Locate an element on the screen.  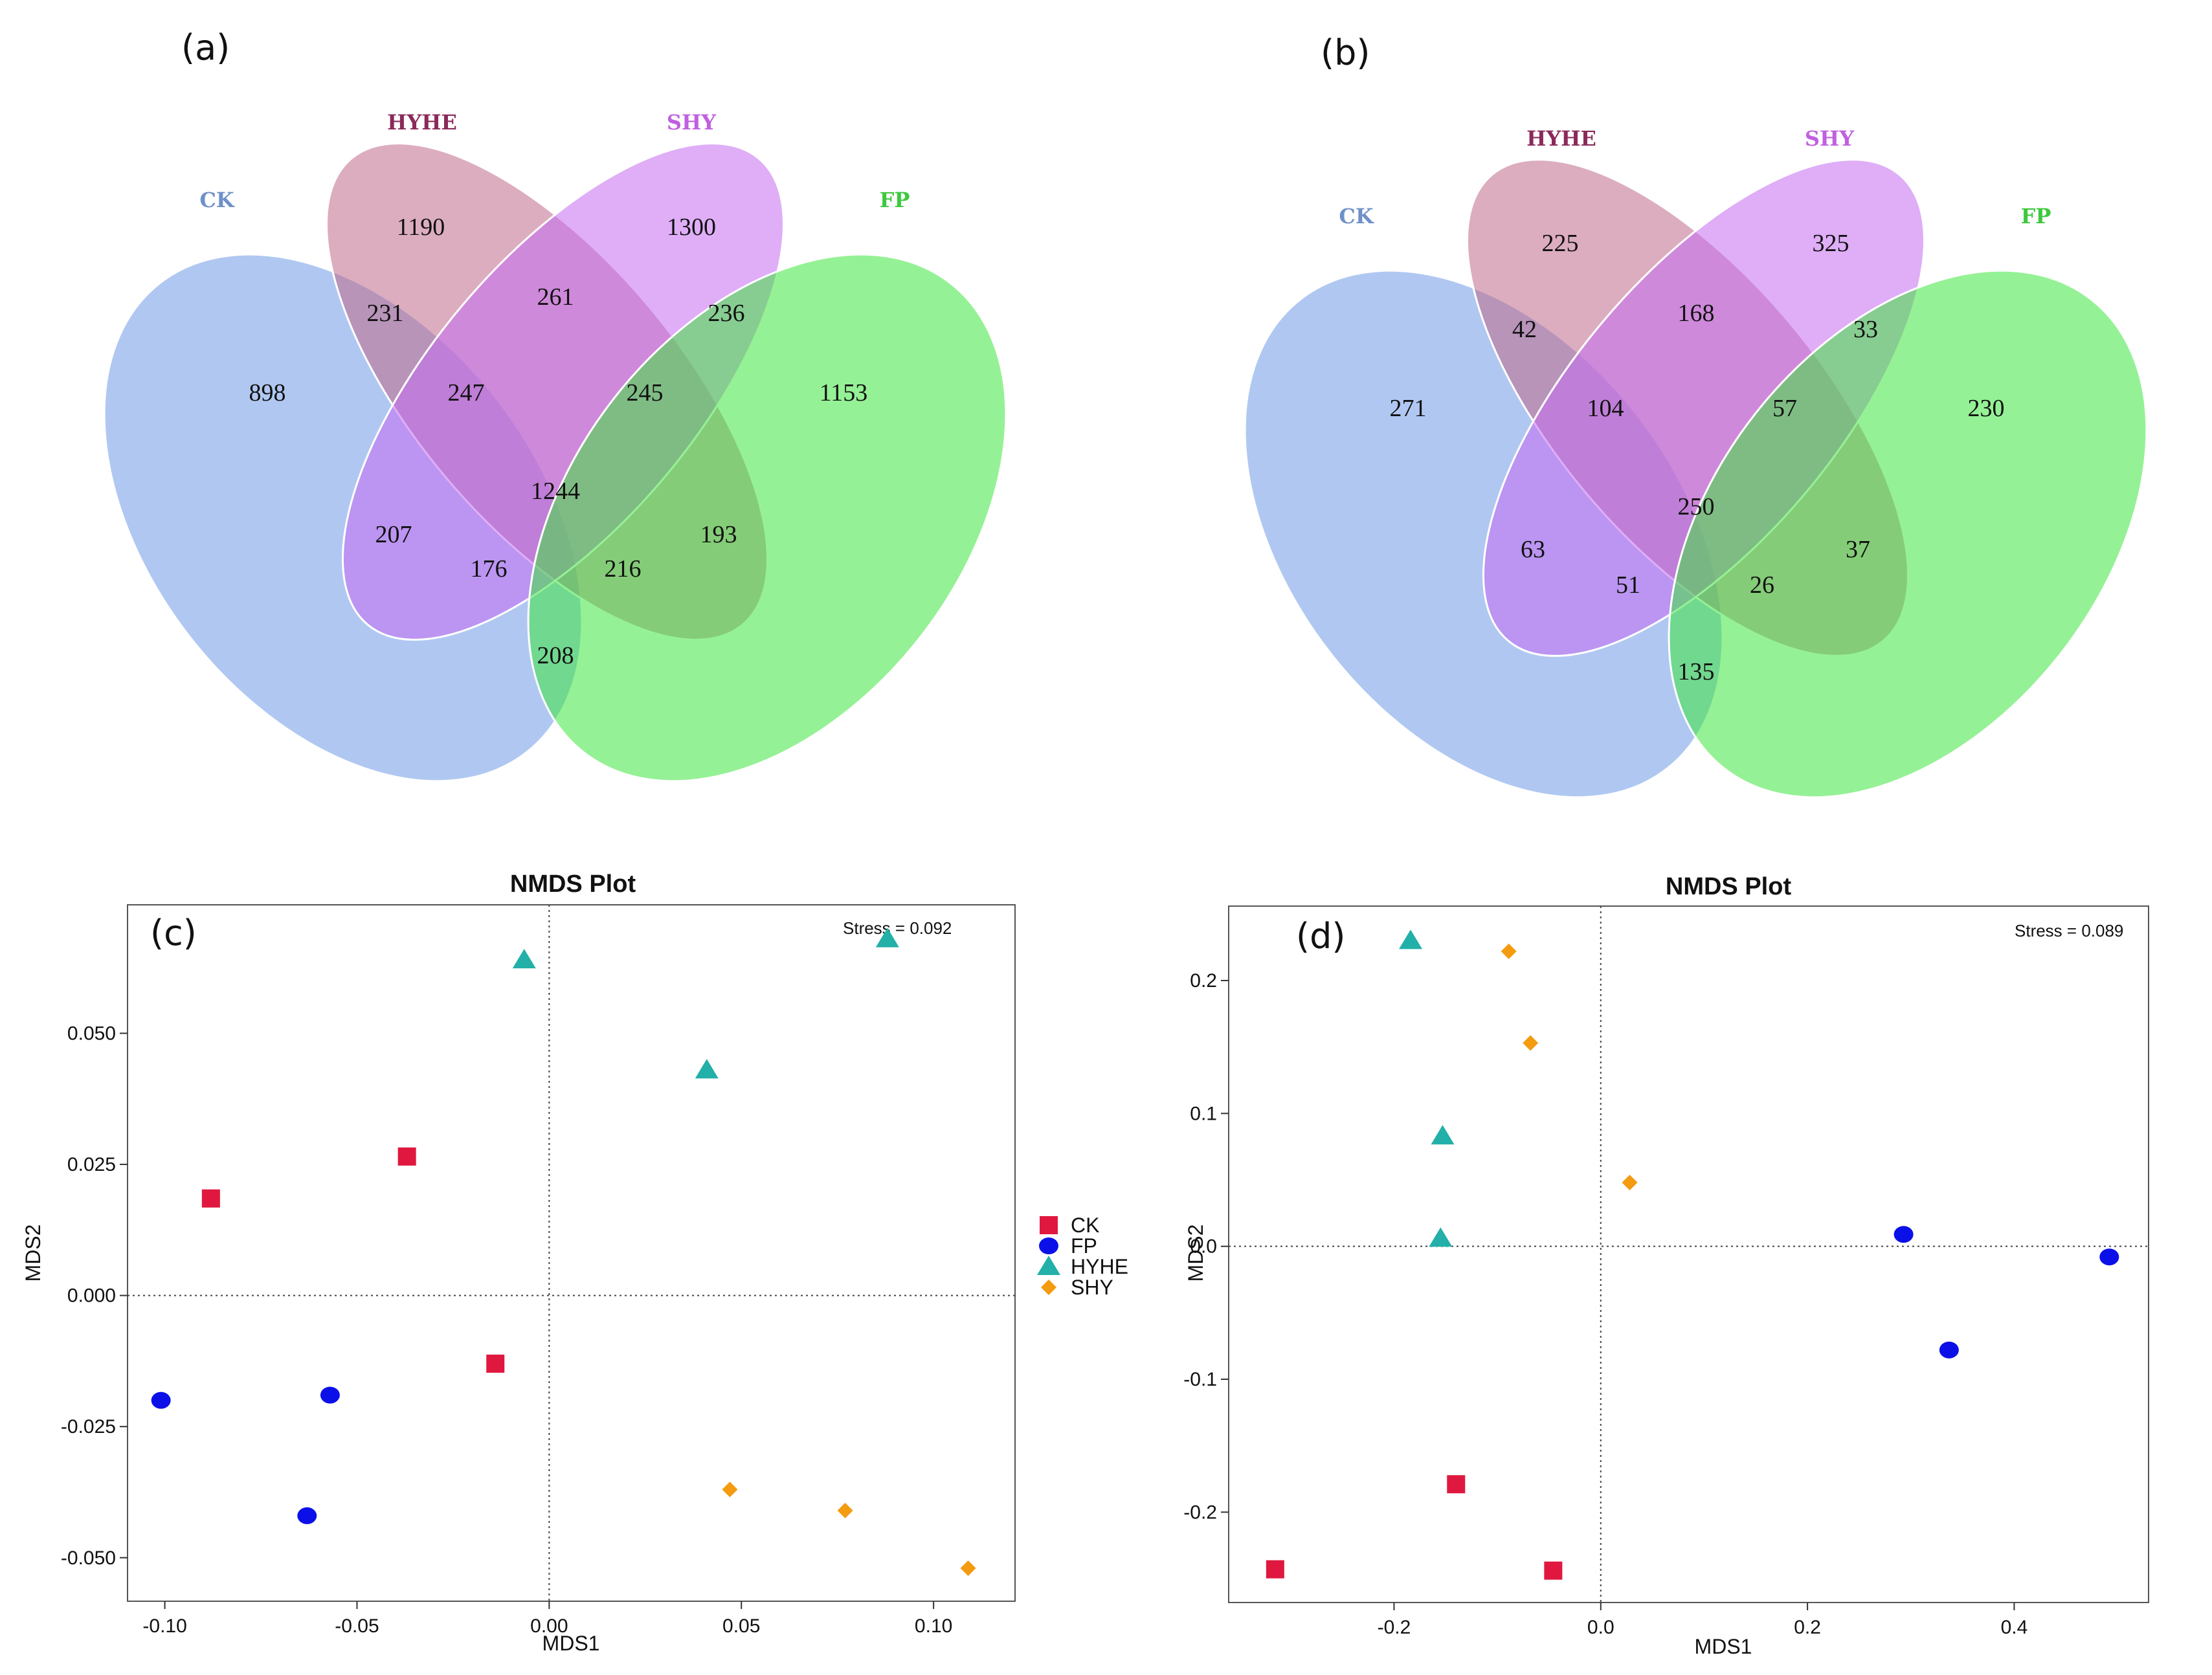
nmds-d-title: NMDS Plot is located at coordinates (1729, 886).